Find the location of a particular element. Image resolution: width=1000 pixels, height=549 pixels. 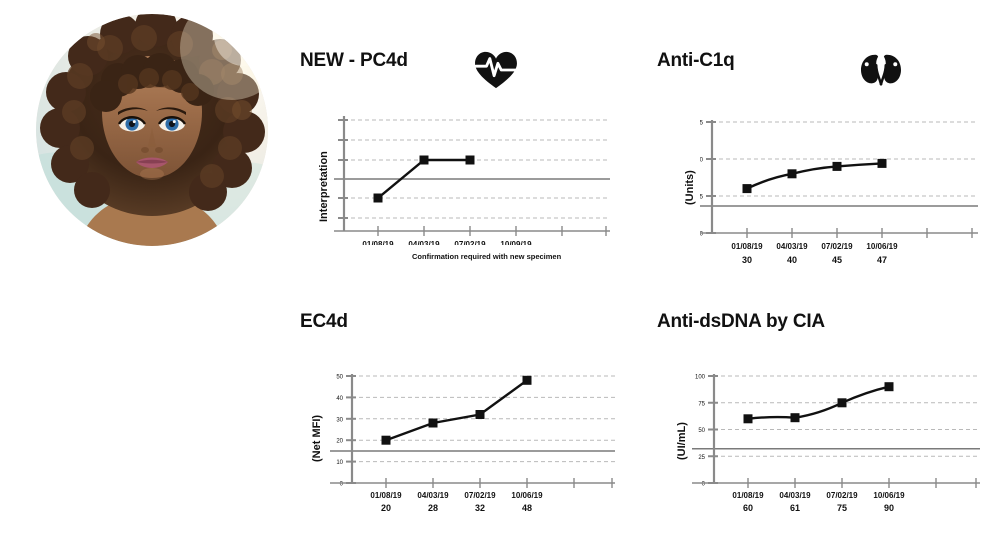

chart-values-dsdna: 60 61 75 90 is located at coordinates (836, 508).